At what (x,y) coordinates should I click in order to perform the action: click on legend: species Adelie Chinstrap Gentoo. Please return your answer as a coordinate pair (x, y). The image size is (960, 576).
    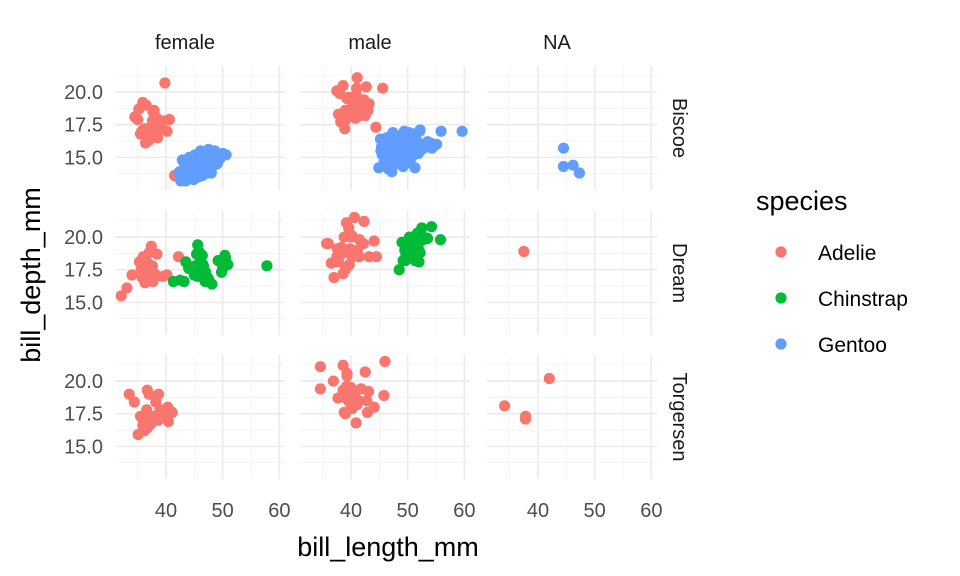
    Looking at the image, I should click on (832, 271).